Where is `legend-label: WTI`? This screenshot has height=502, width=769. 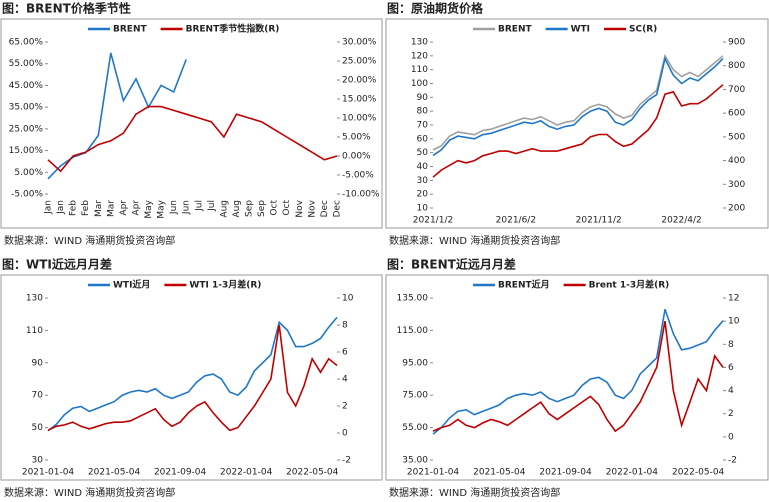
legend-label: WTI is located at coordinates (580, 30).